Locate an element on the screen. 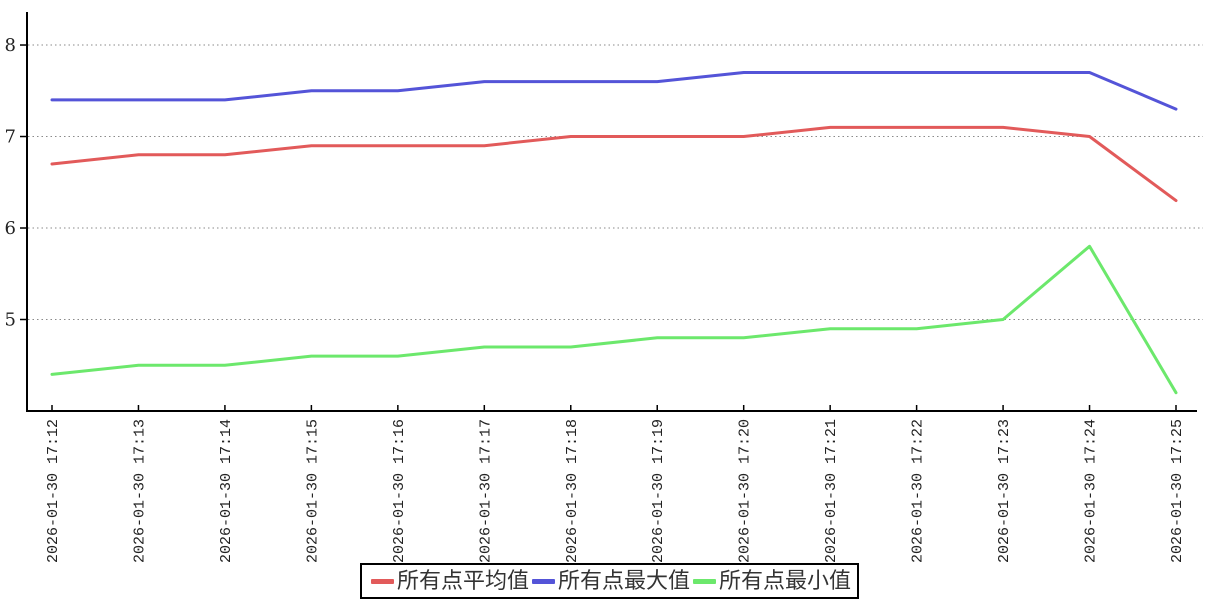  legend-item-max: 所有点最大值 is located at coordinates (609, 581).